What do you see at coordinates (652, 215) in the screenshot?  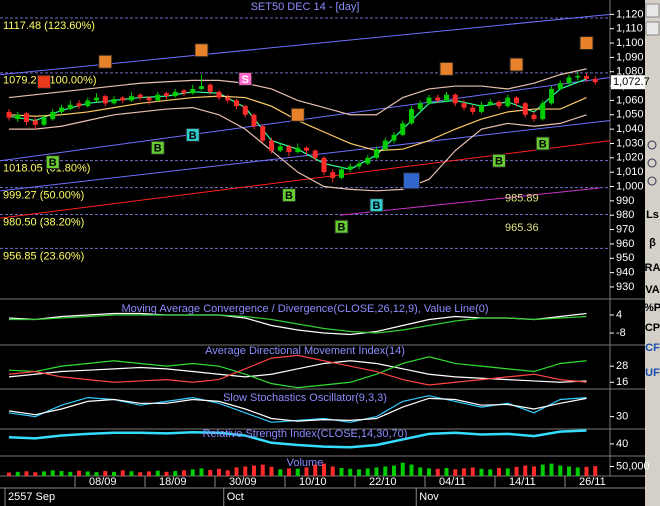 I see `toolbar-button: Ls` at bounding box center [652, 215].